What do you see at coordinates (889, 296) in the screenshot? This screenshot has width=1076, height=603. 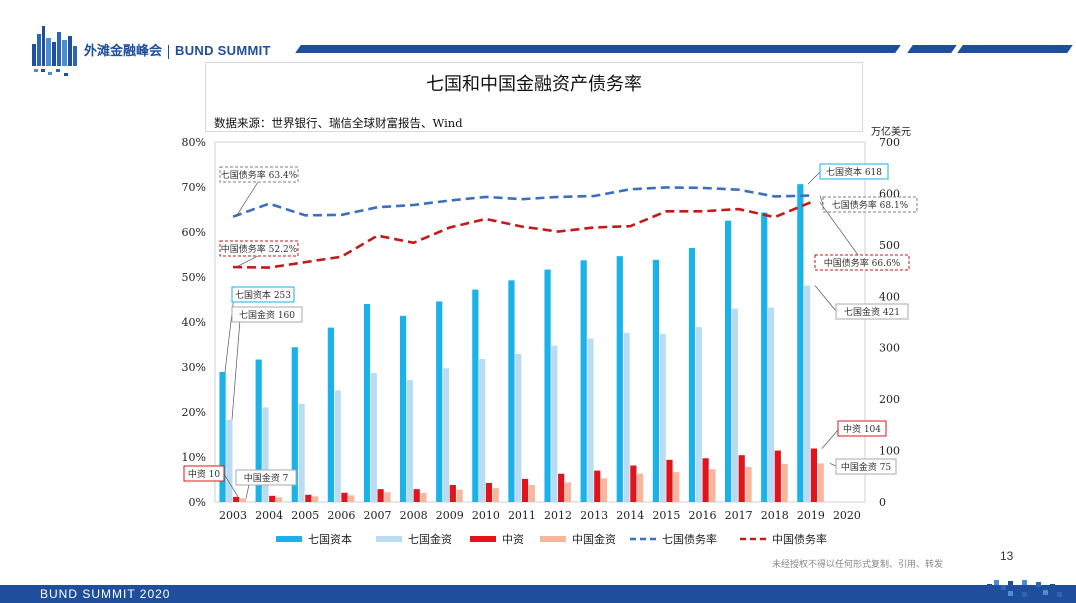 I see `right-axis-tick-label: 400` at bounding box center [889, 296].